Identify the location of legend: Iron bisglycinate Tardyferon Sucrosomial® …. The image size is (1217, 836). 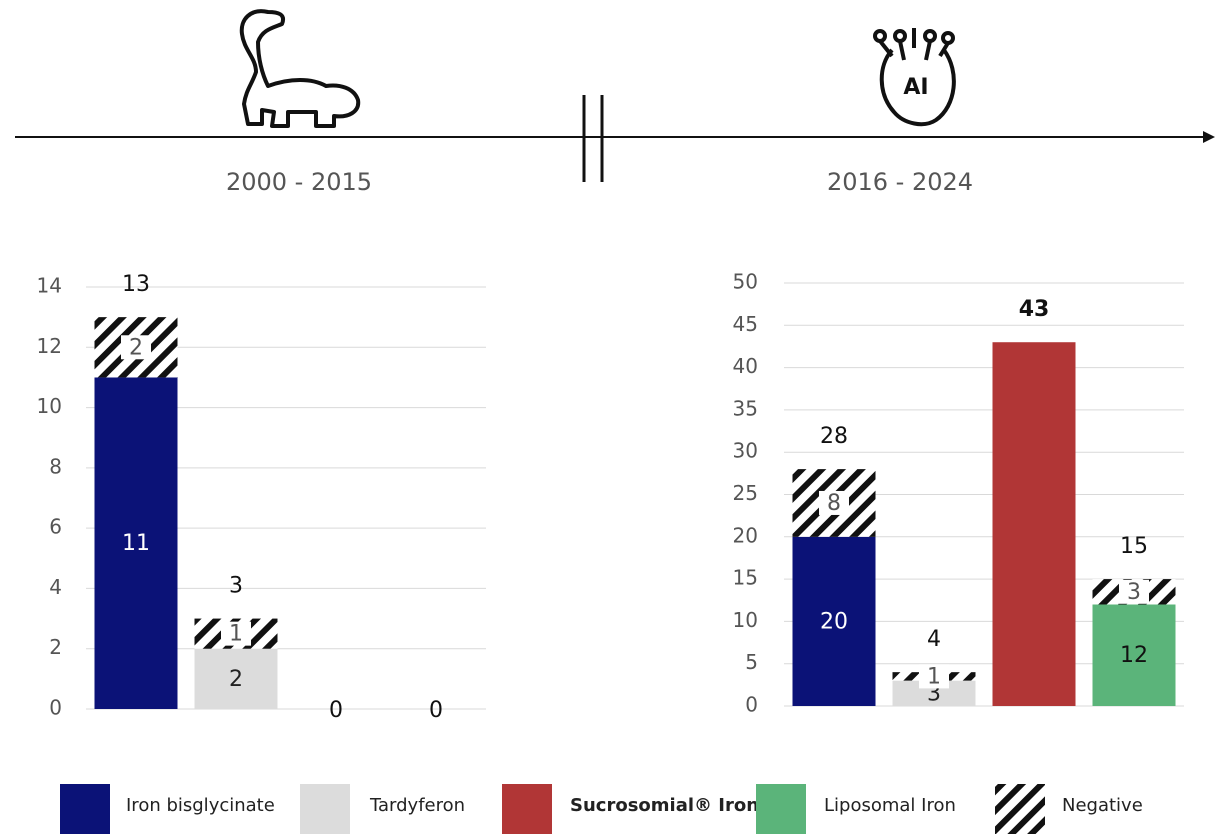
(601, 809).